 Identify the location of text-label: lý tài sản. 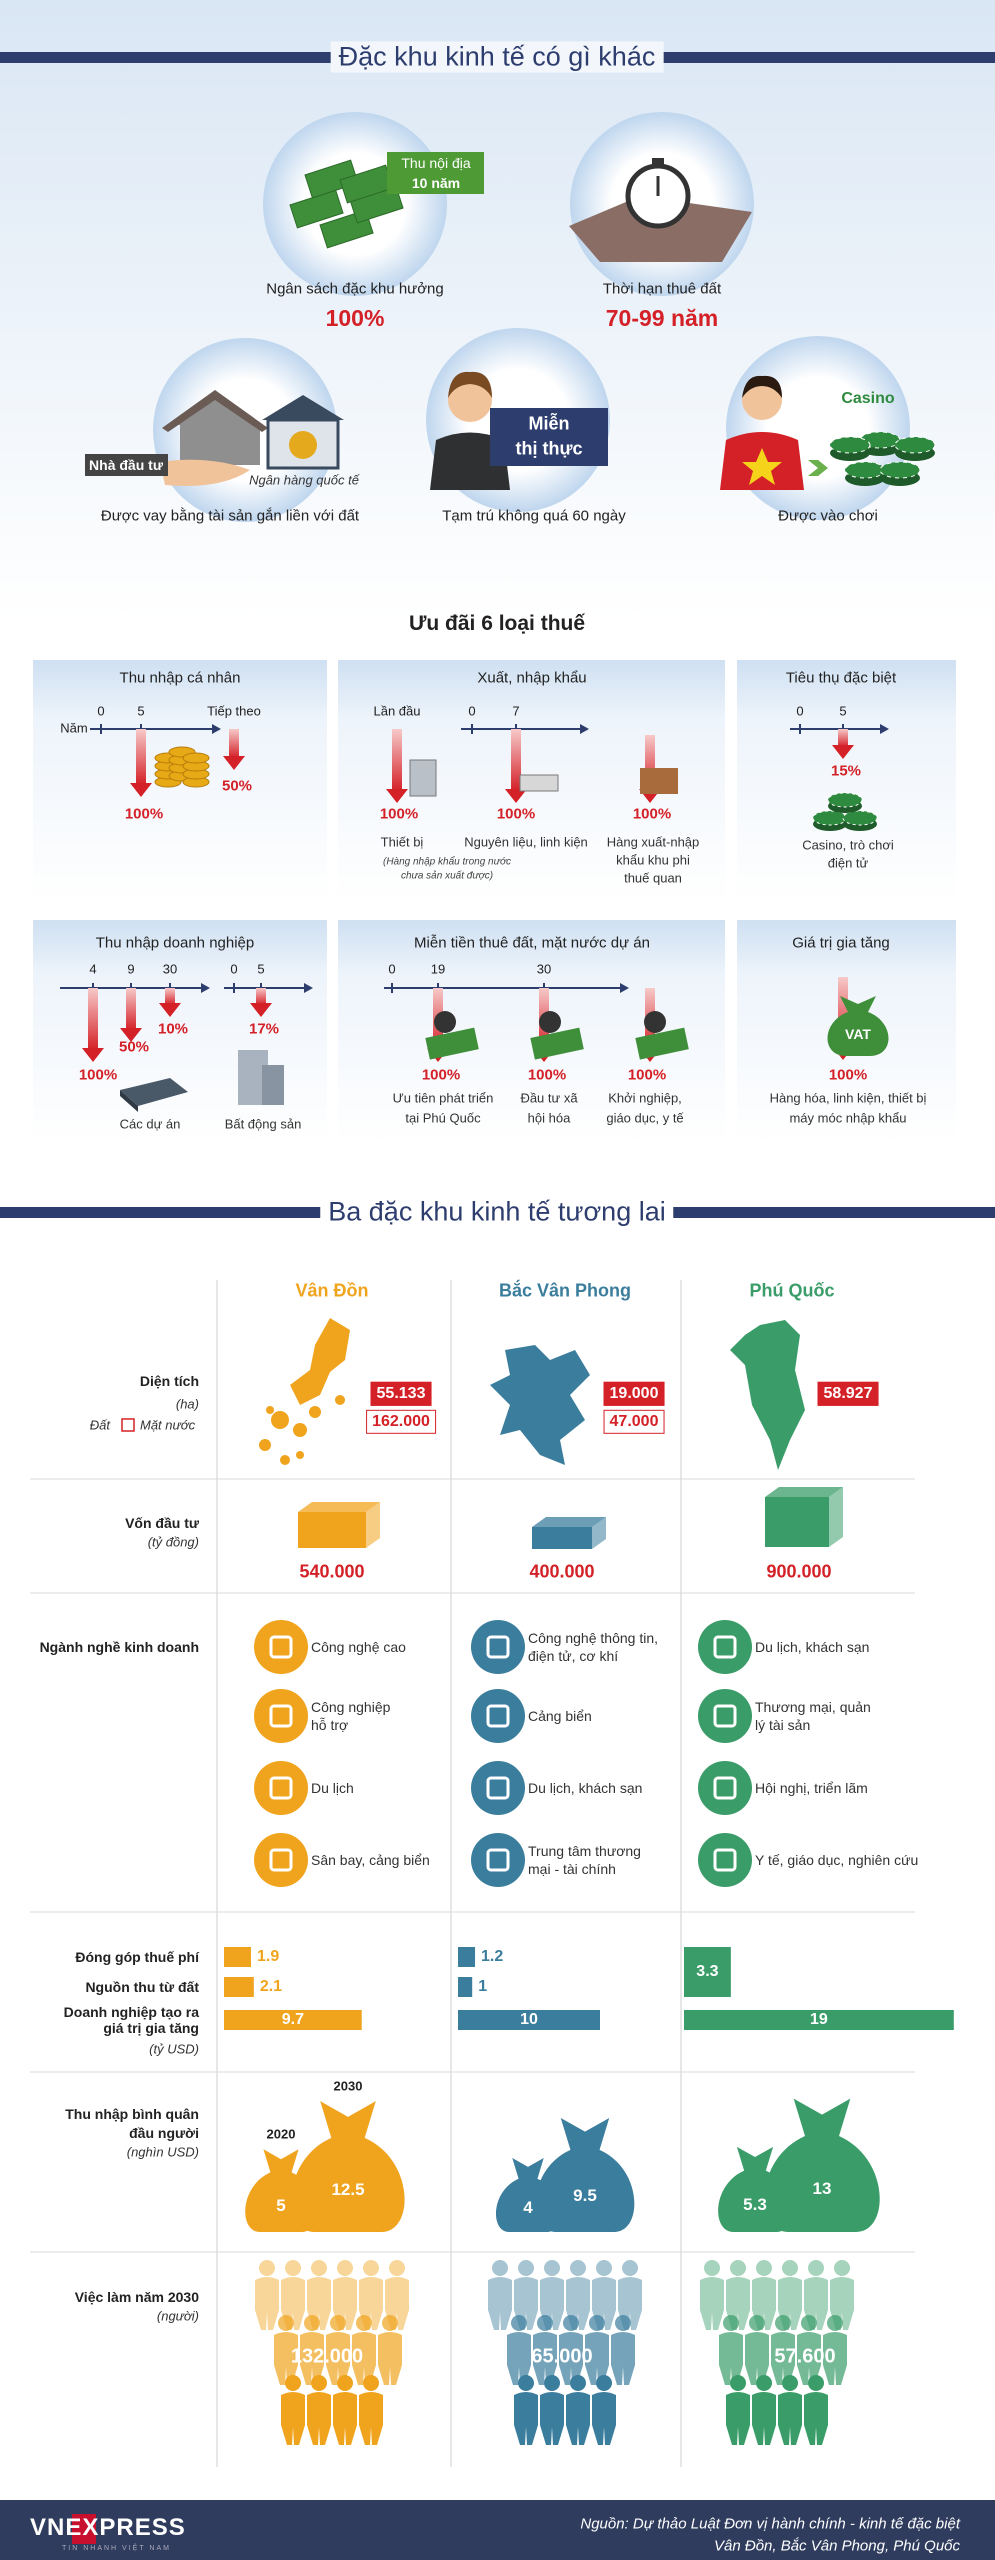
(783, 1724).